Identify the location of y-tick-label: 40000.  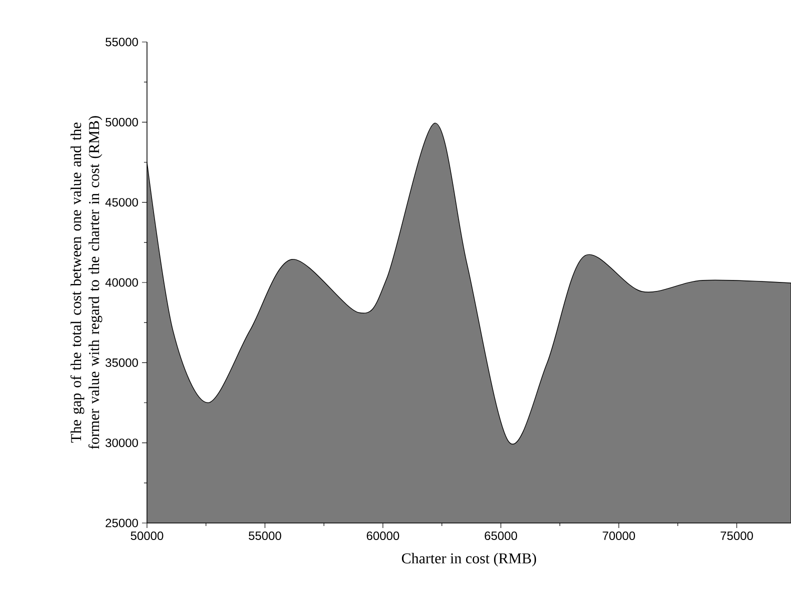
(121, 282).